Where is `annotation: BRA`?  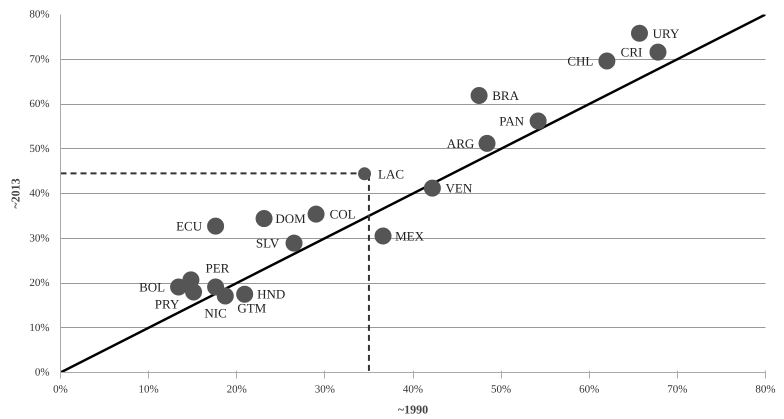
annotation: BRA is located at coordinates (506, 95).